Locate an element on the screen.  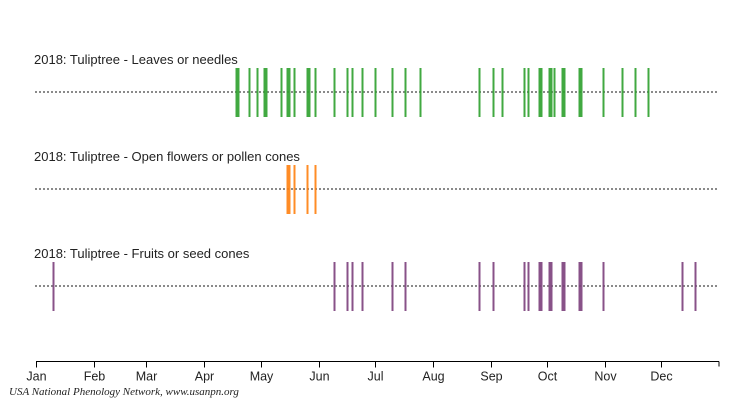
x-tick-label: Dec is located at coordinates (661, 377).